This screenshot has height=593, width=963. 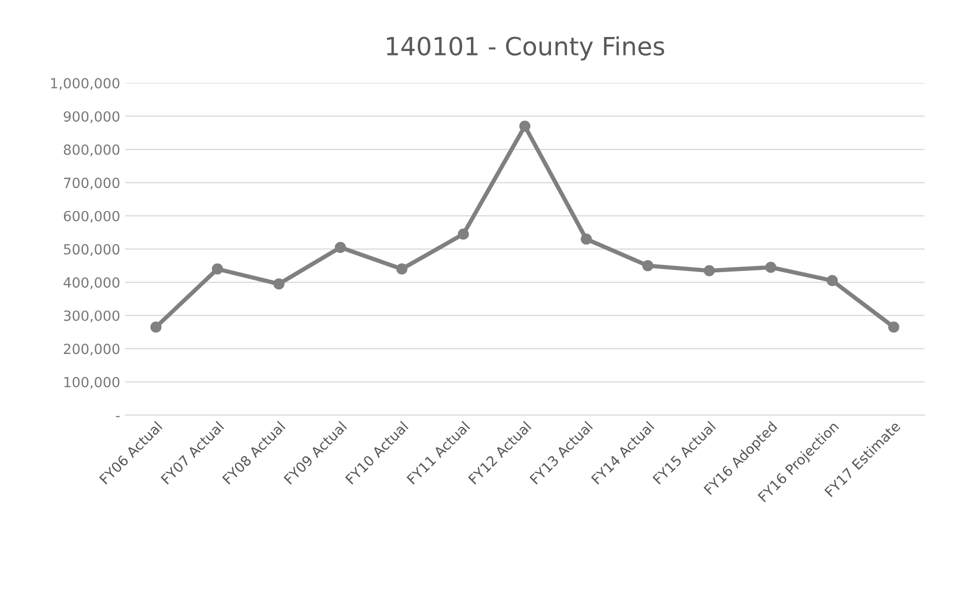 I want to click on y-tick-label: 600,000, so click(x=92, y=216).